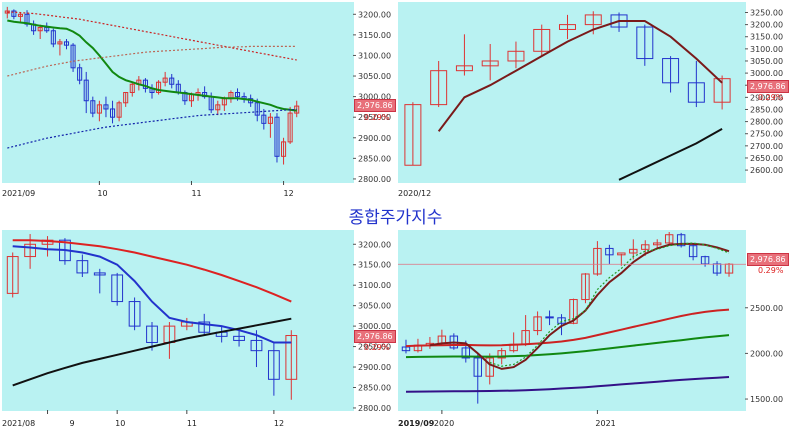  What do you see at coordinates (766, 146) in the screenshot?
I see `y-tick-label: 2700.00` at bounding box center [766, 146].